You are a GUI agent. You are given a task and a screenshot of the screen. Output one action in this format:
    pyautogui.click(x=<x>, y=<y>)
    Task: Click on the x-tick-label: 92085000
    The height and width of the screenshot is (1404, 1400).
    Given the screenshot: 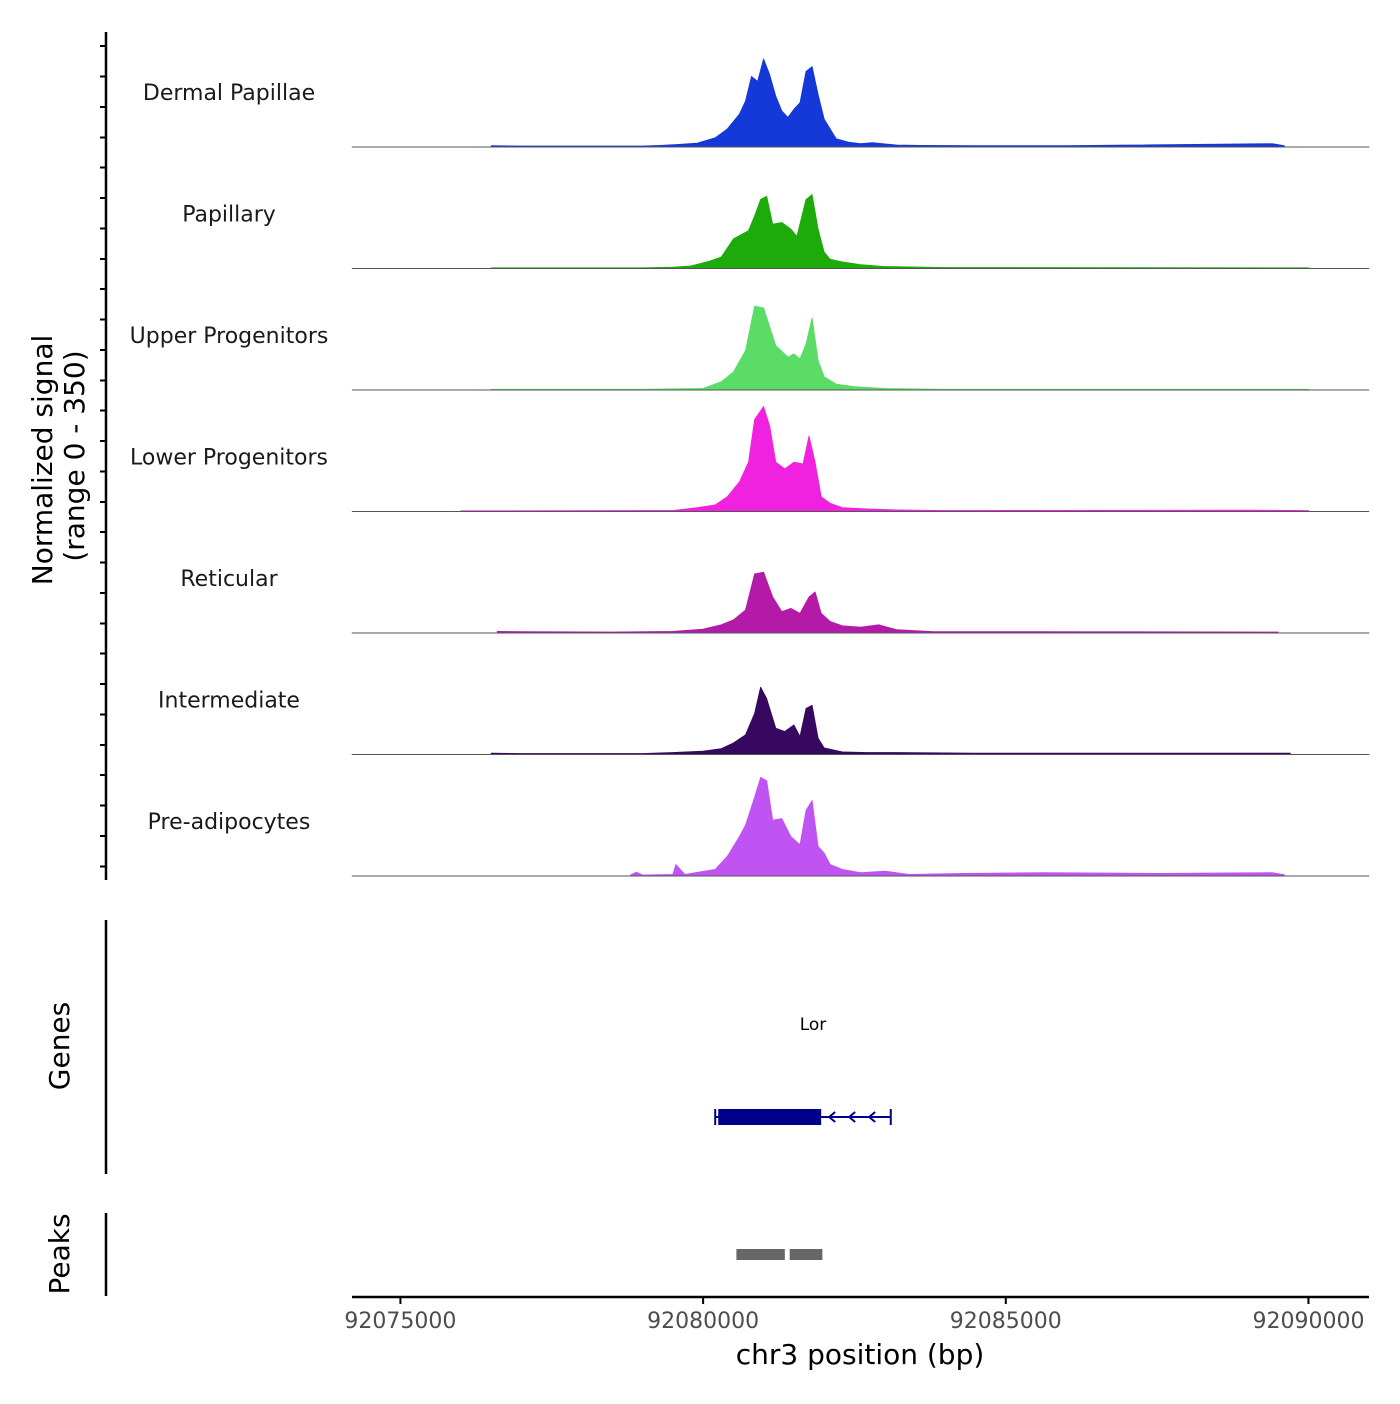 What is the action you would take?
    pyautogui.click(x=1006, y=1321)
    